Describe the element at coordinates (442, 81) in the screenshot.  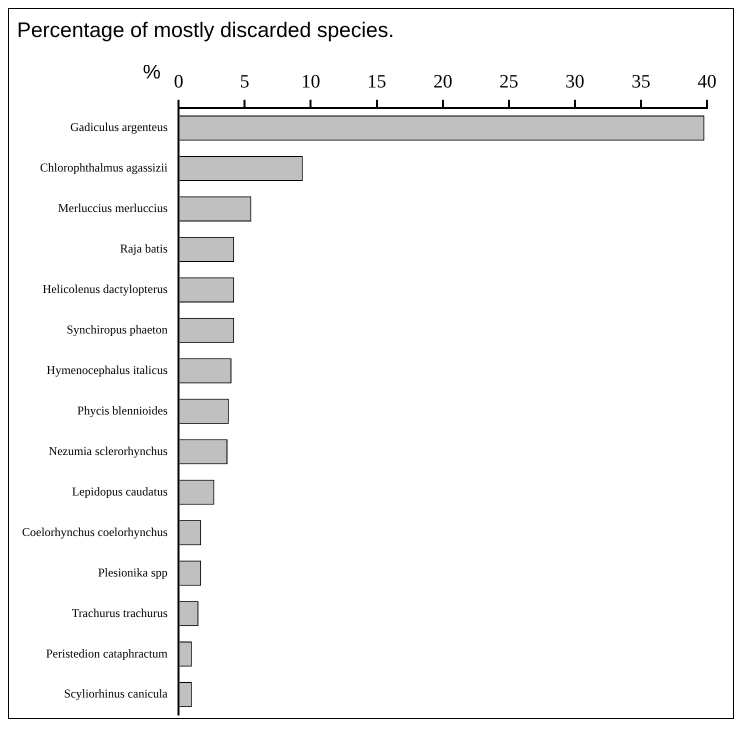
I see `x-tick-label: 20` at that location.